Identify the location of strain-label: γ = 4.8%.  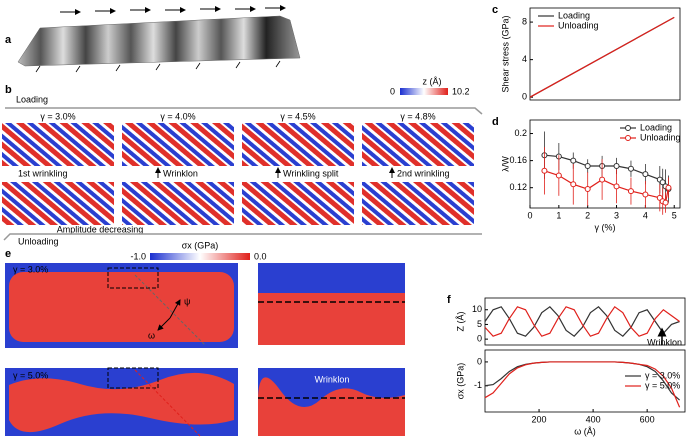
(417, 116).